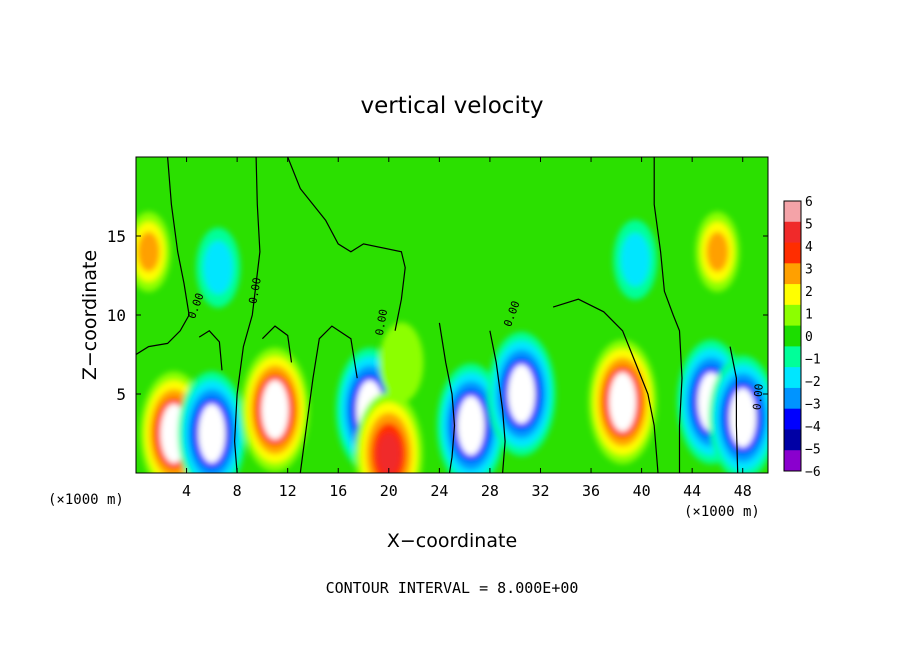  Describe the element at coordinates (452, 588) in the screenshot. I see `contour-interval-note: CONTOUR INTERVAL = 8.000E+00` at that location.